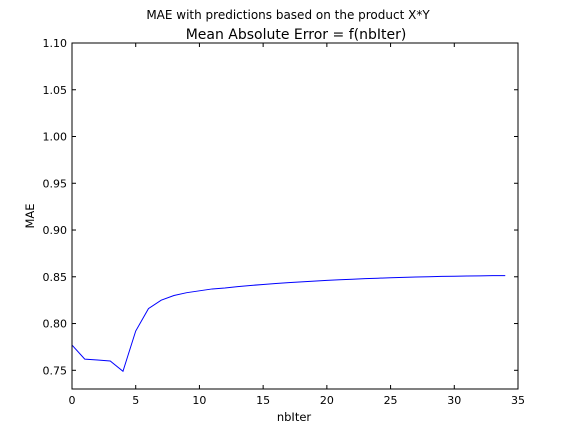  Describe the element at coordinates (72, 400) in the screenshot. I see `x-tick-label-0: 0` at that location.